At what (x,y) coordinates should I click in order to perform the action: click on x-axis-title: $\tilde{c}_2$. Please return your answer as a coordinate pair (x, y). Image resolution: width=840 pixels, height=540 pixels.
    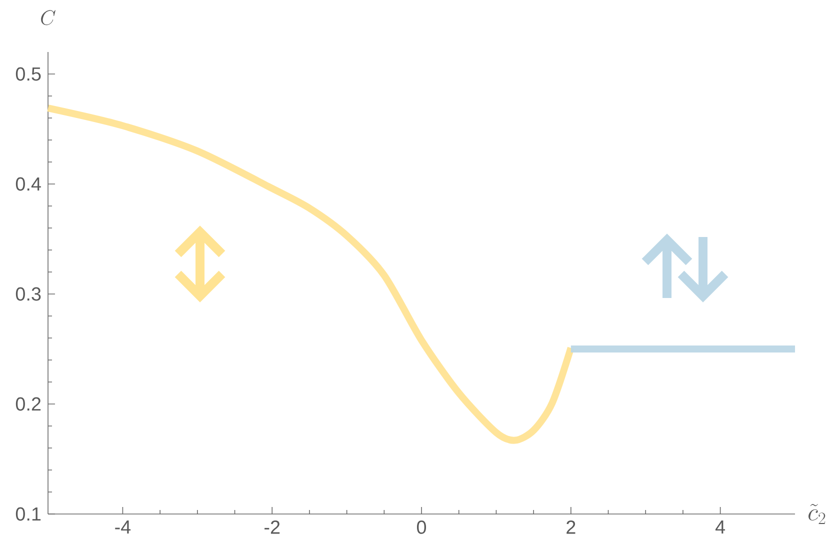
    Looking at the image, I should click on (817, 514).